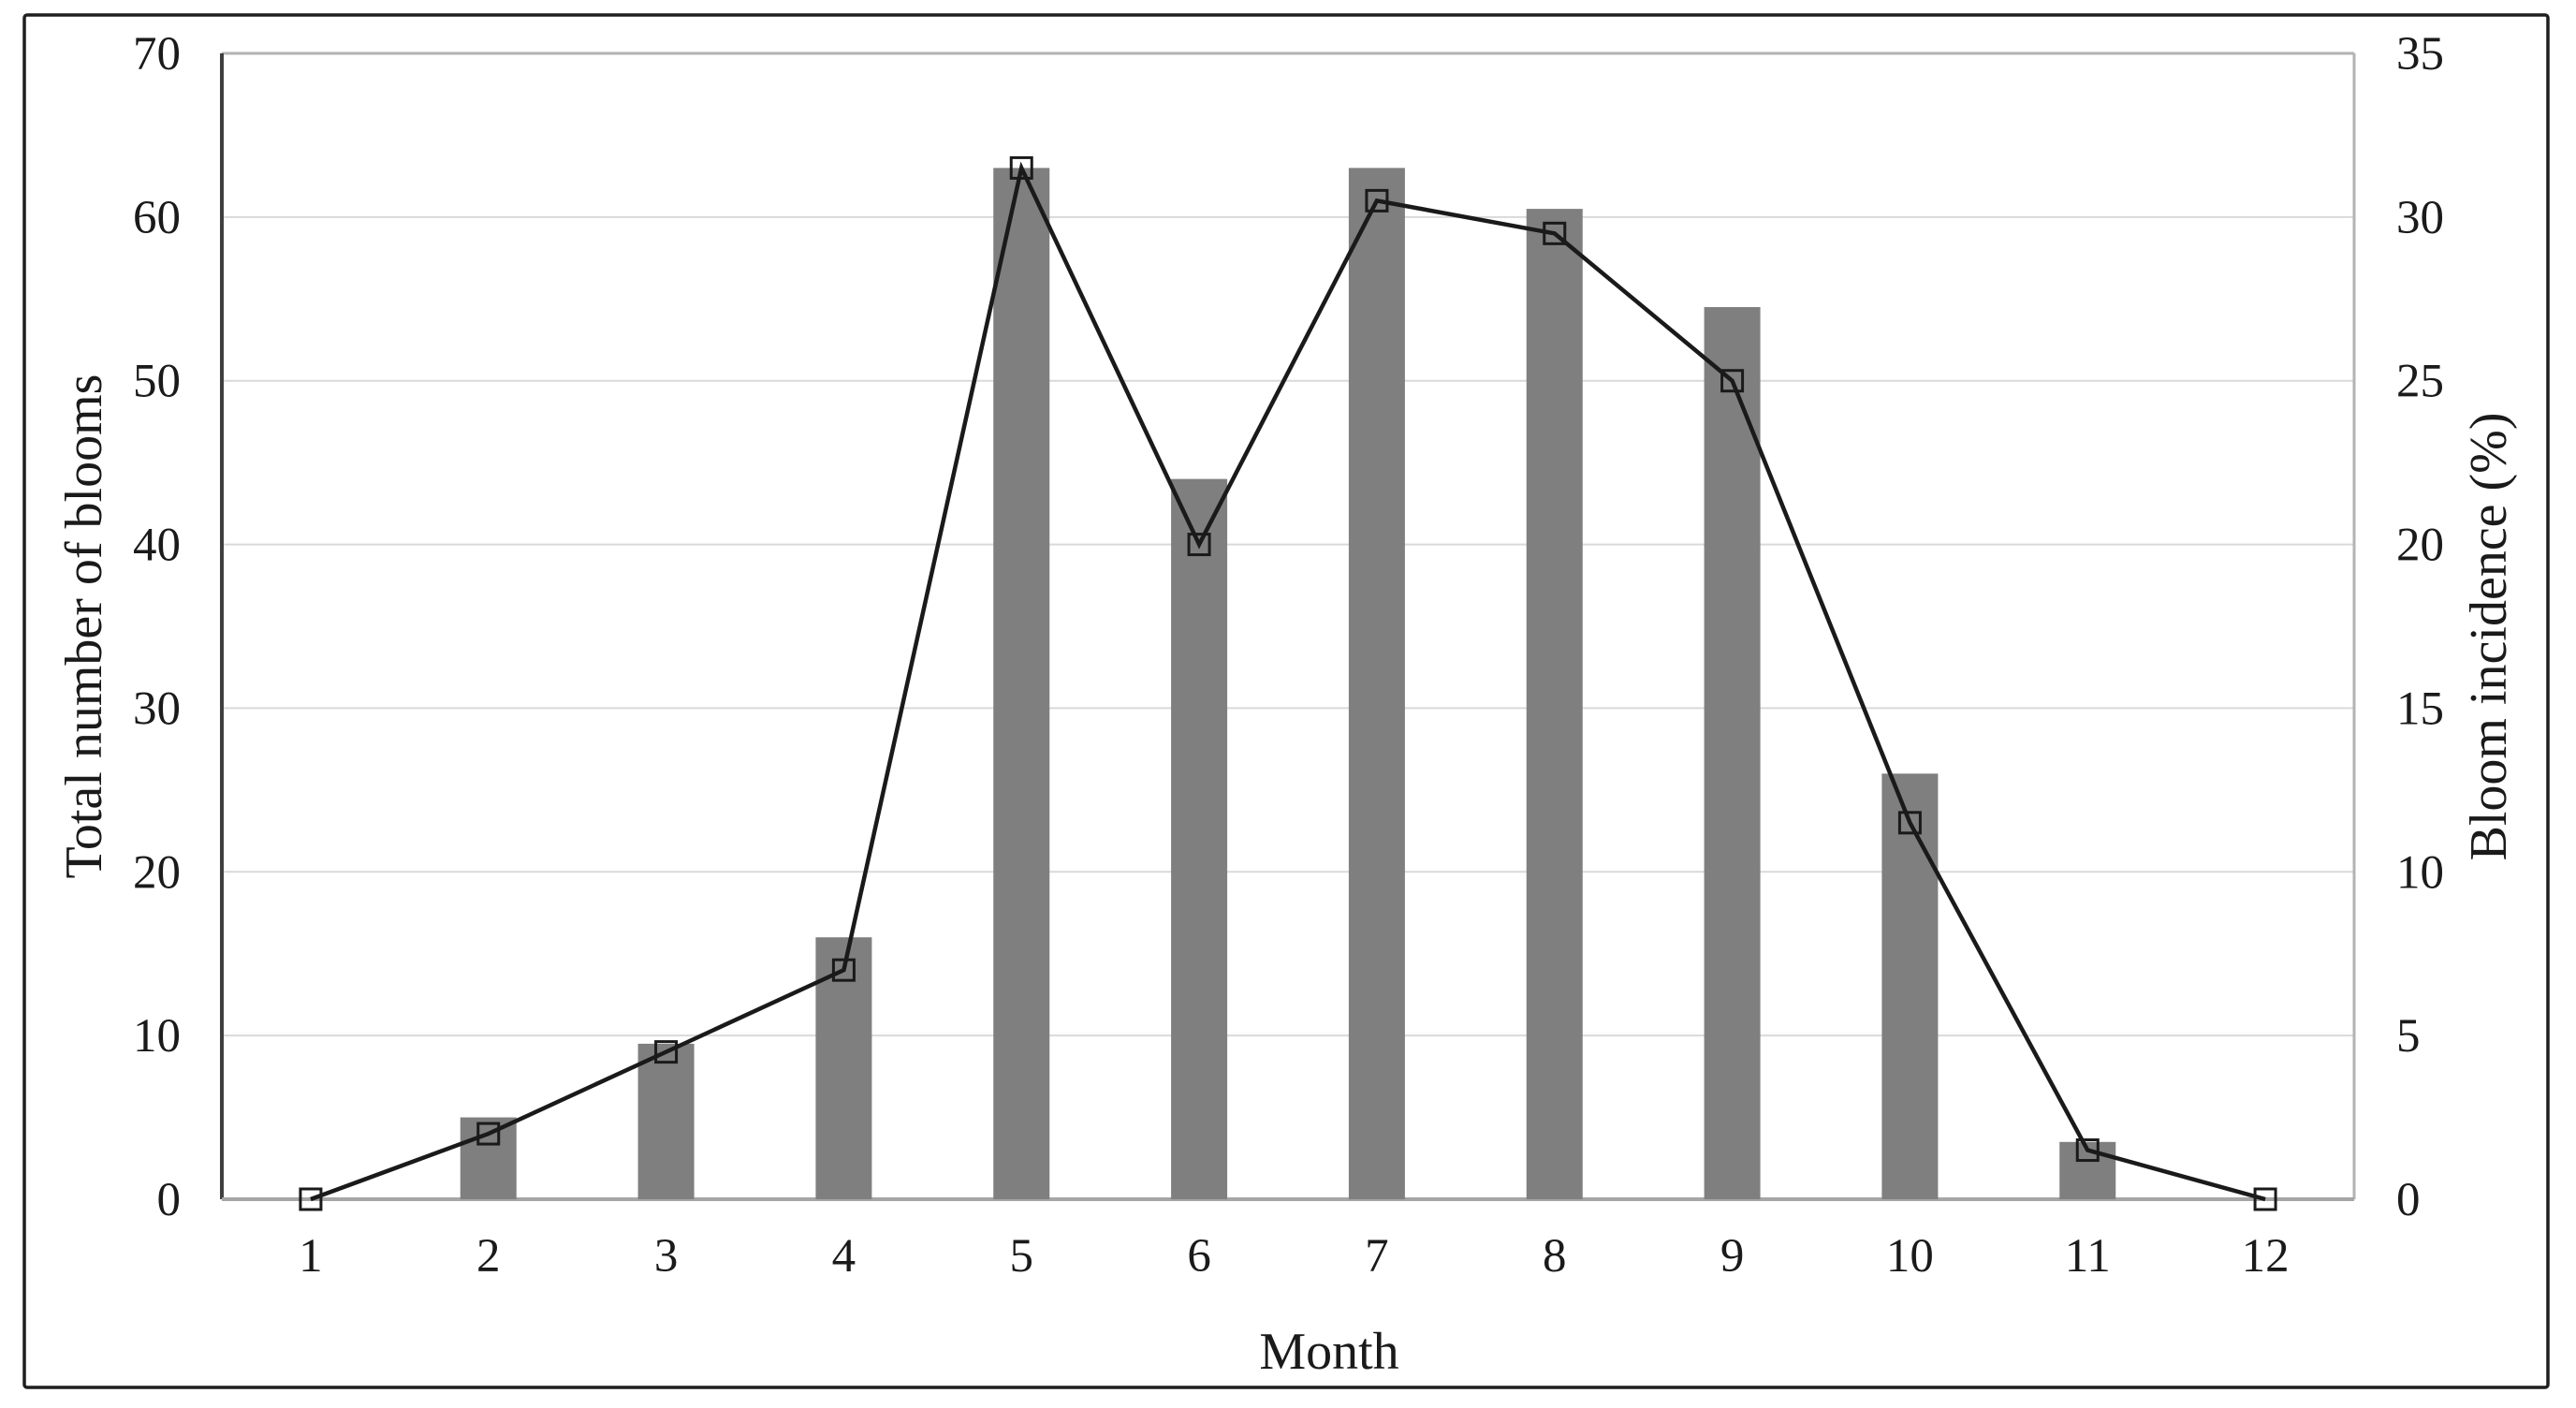  Describe the element at coordinates (311, 1256) in the screenshot. I see `x-axis-tick-label: 1` at that location.